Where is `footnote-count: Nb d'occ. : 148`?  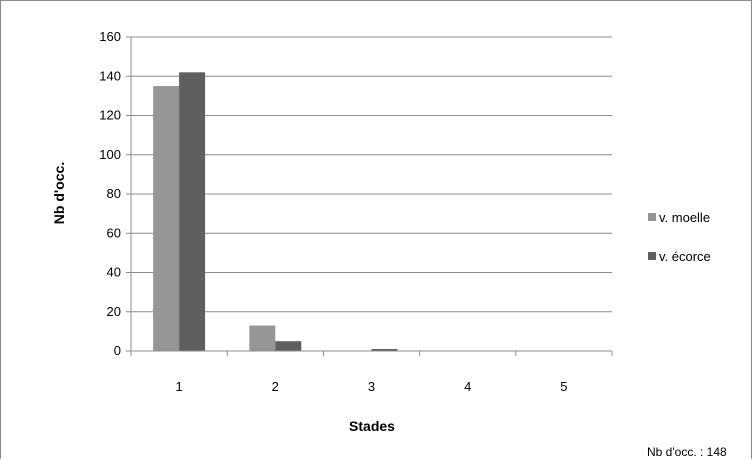
footnote-count: Nb d'occ. : 148 is located at coordinates (687, 452).